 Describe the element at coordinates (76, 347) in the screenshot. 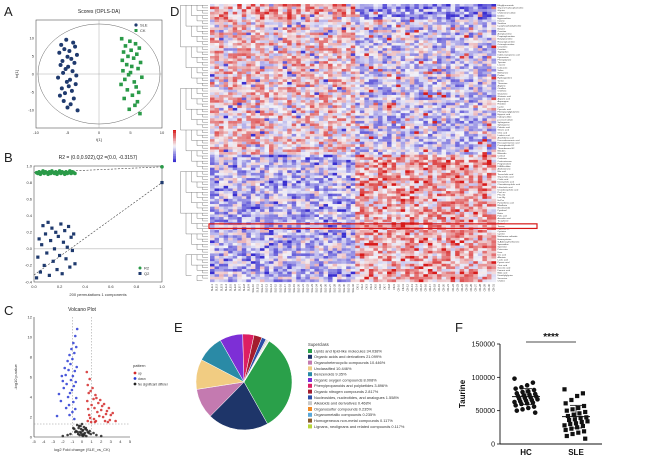

I see `volcano-point-down` at that location.